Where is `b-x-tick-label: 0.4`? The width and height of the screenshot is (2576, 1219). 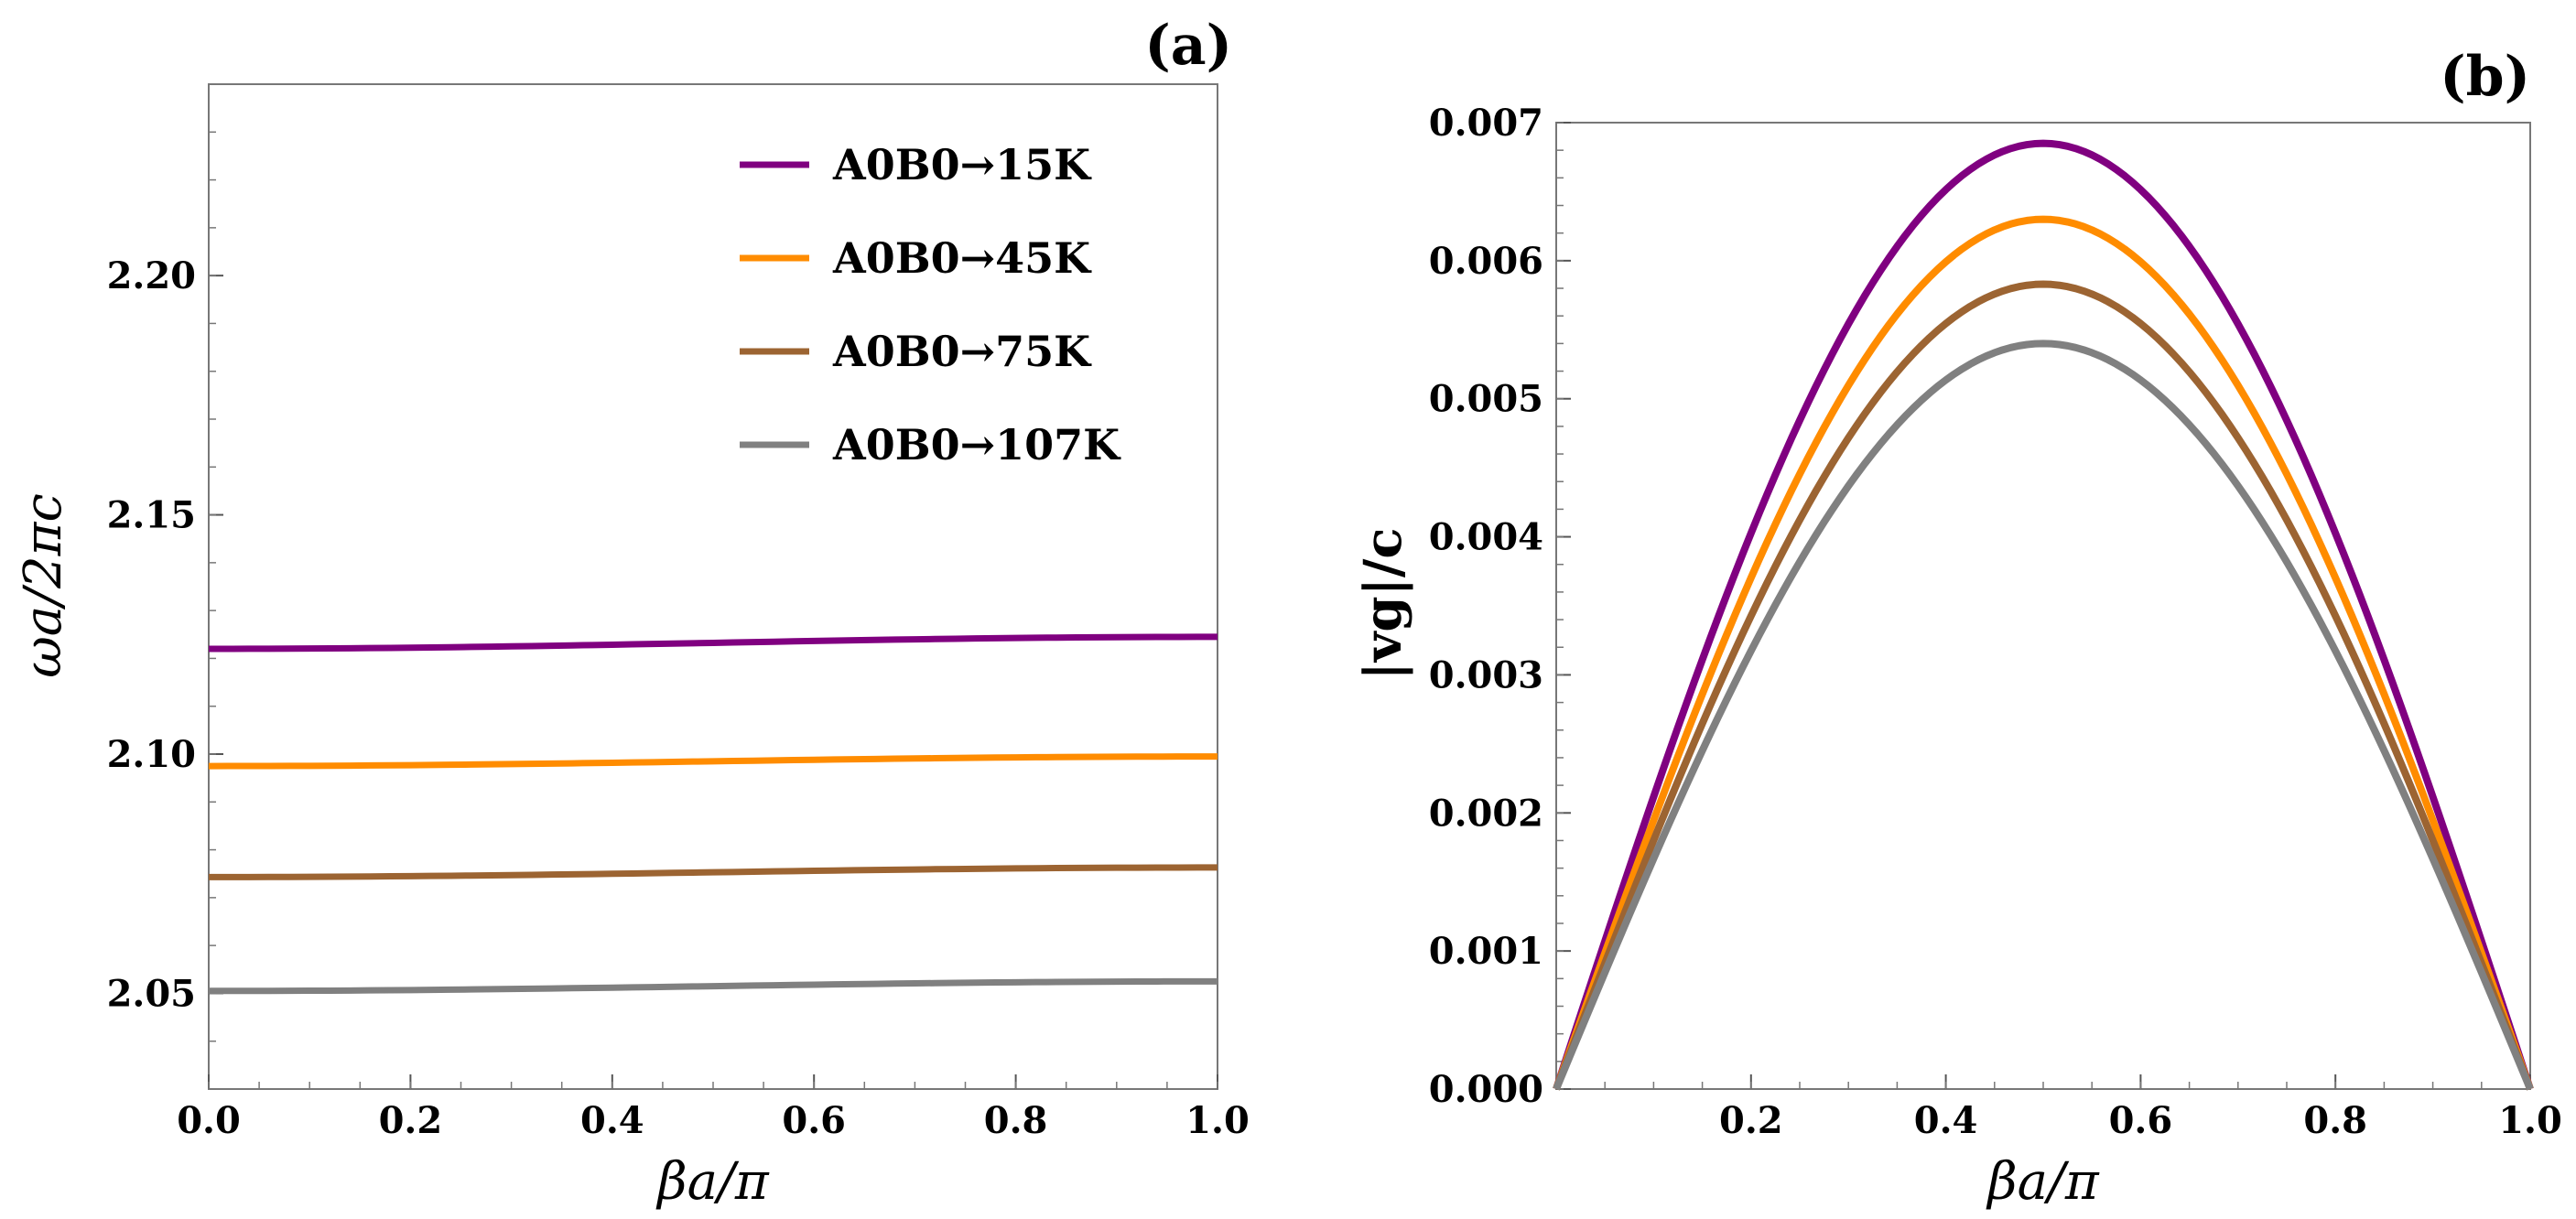
b-x-tick-label: 0.4 is located at coordinates (1946, 1120).